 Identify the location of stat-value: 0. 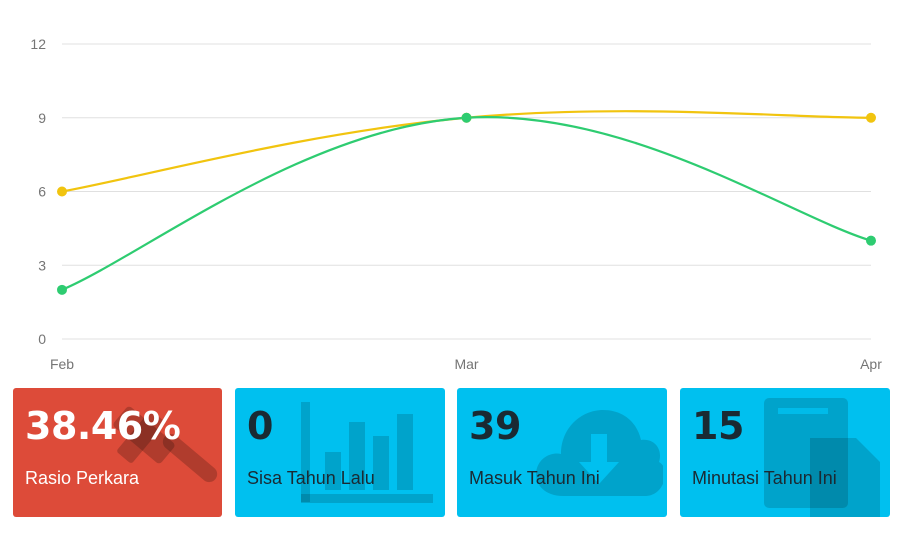
(260, 426).